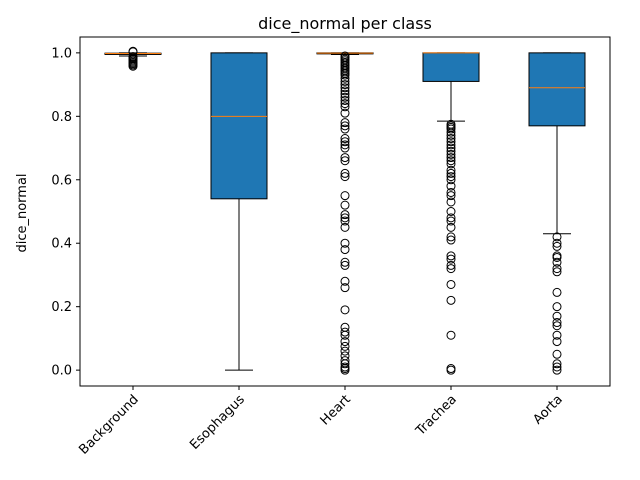  I want to click on y-axis-label: dice_normal, so click(22, 212).